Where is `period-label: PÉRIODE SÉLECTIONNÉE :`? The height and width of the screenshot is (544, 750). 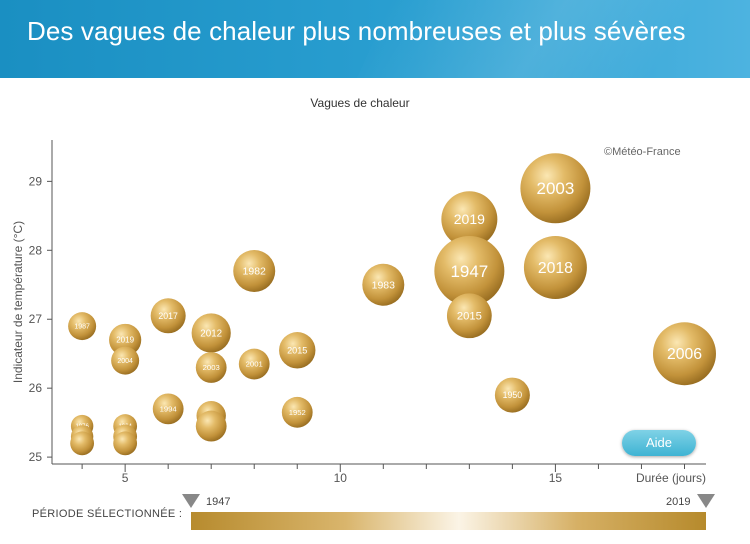
period-label: PÉRIODE SÉLECTIONNÉE : is located at coordinates (107, 514).